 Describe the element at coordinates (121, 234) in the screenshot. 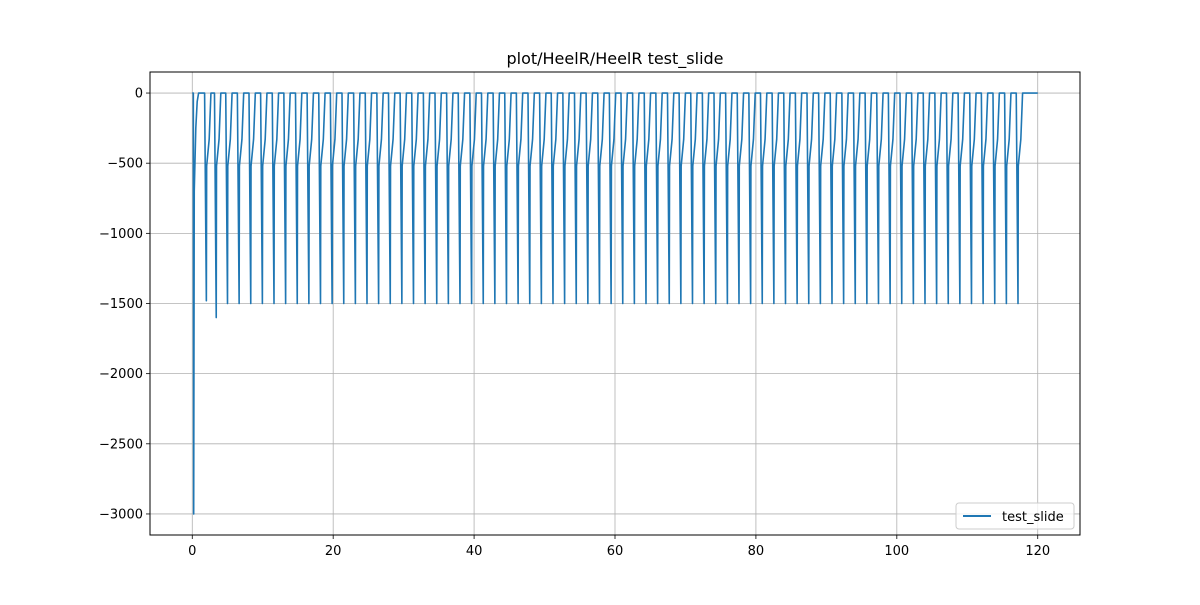

I see `y-tick-label: −1000` at that location.